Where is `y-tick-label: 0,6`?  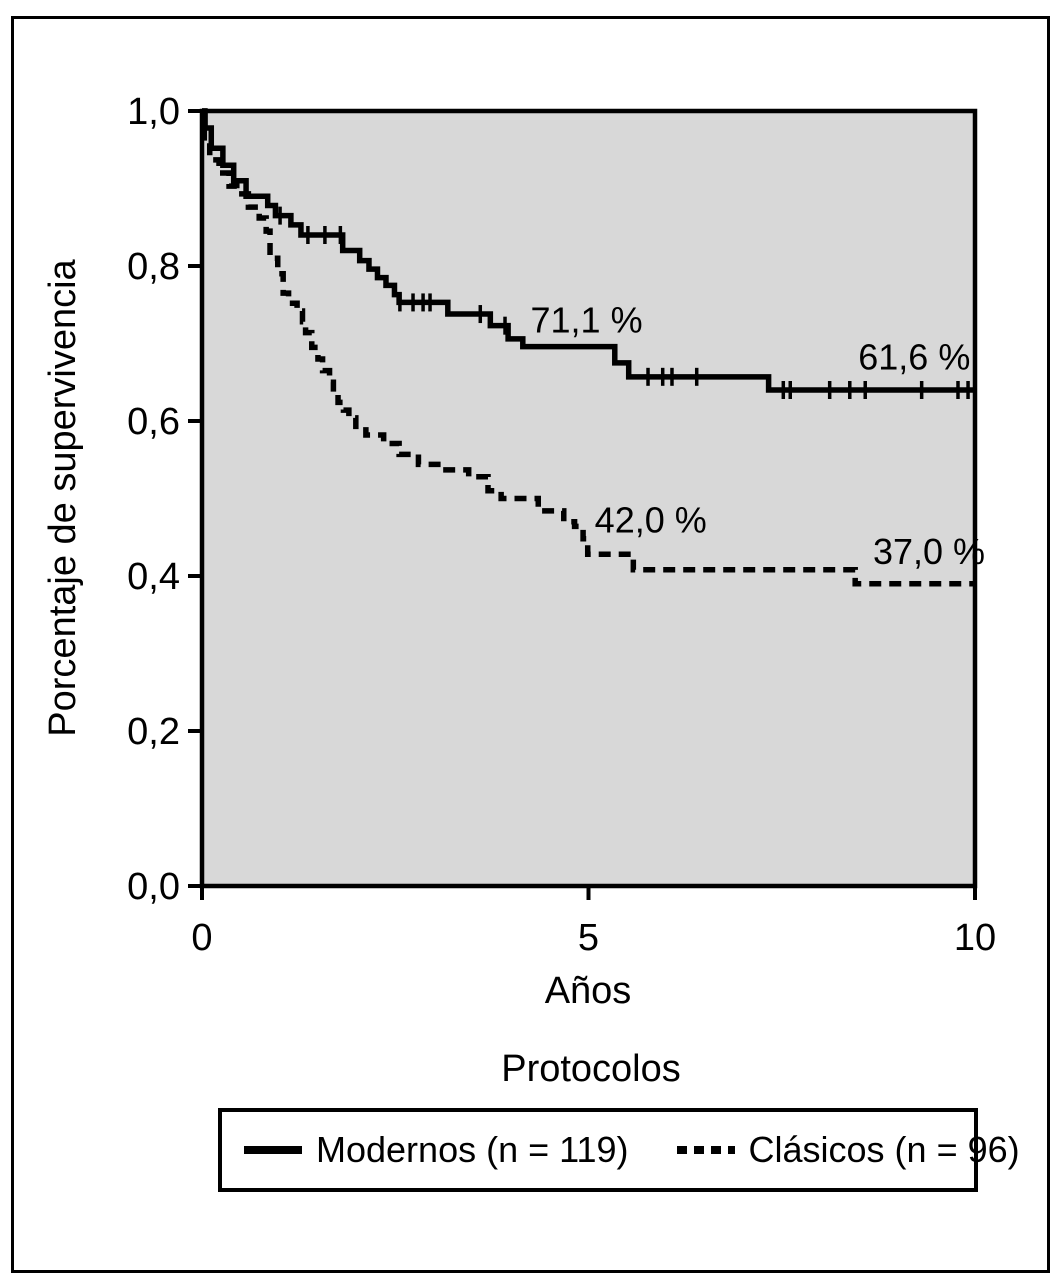 y-tick-label: 0,6 is located at coordinates (153, 422).